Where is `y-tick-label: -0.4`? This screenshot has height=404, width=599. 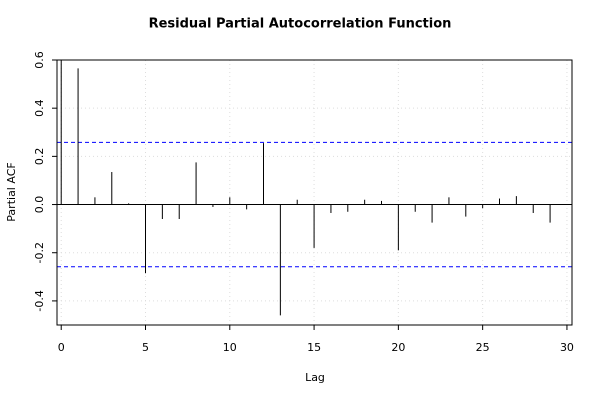 y-tick-label: -0.4 is located at coordinates (39, 300).